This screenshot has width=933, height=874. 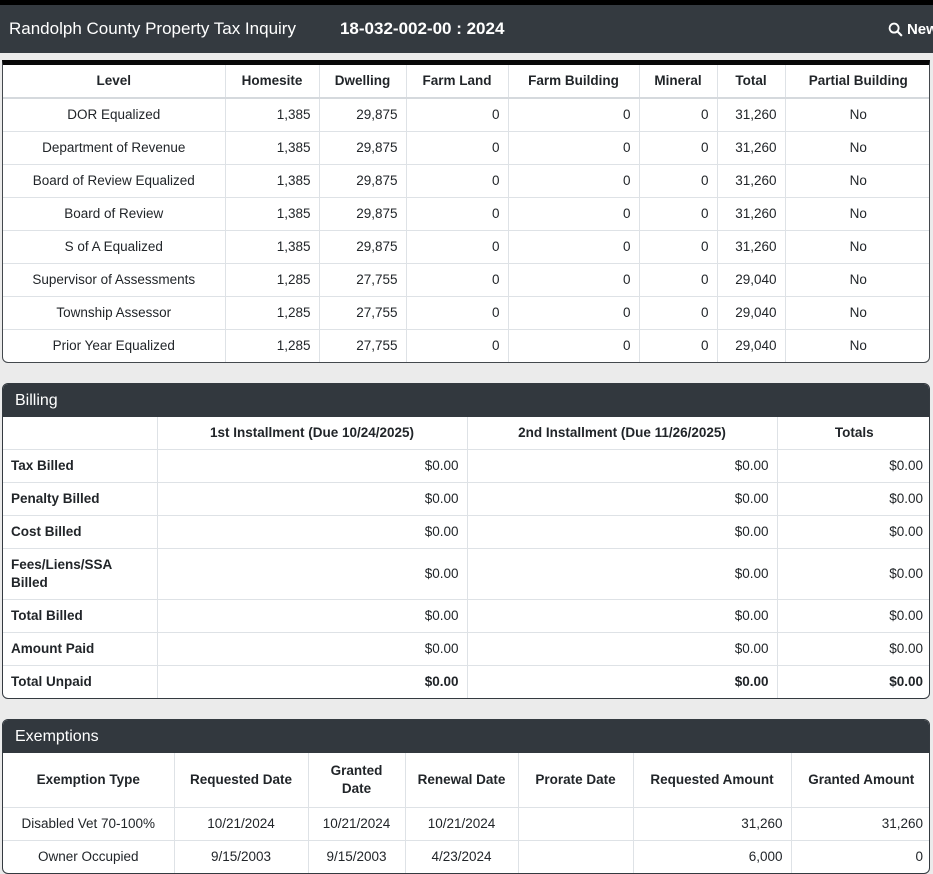 I want to click on col-exemption-type: Exemption Type, so click(x=88, y=780).